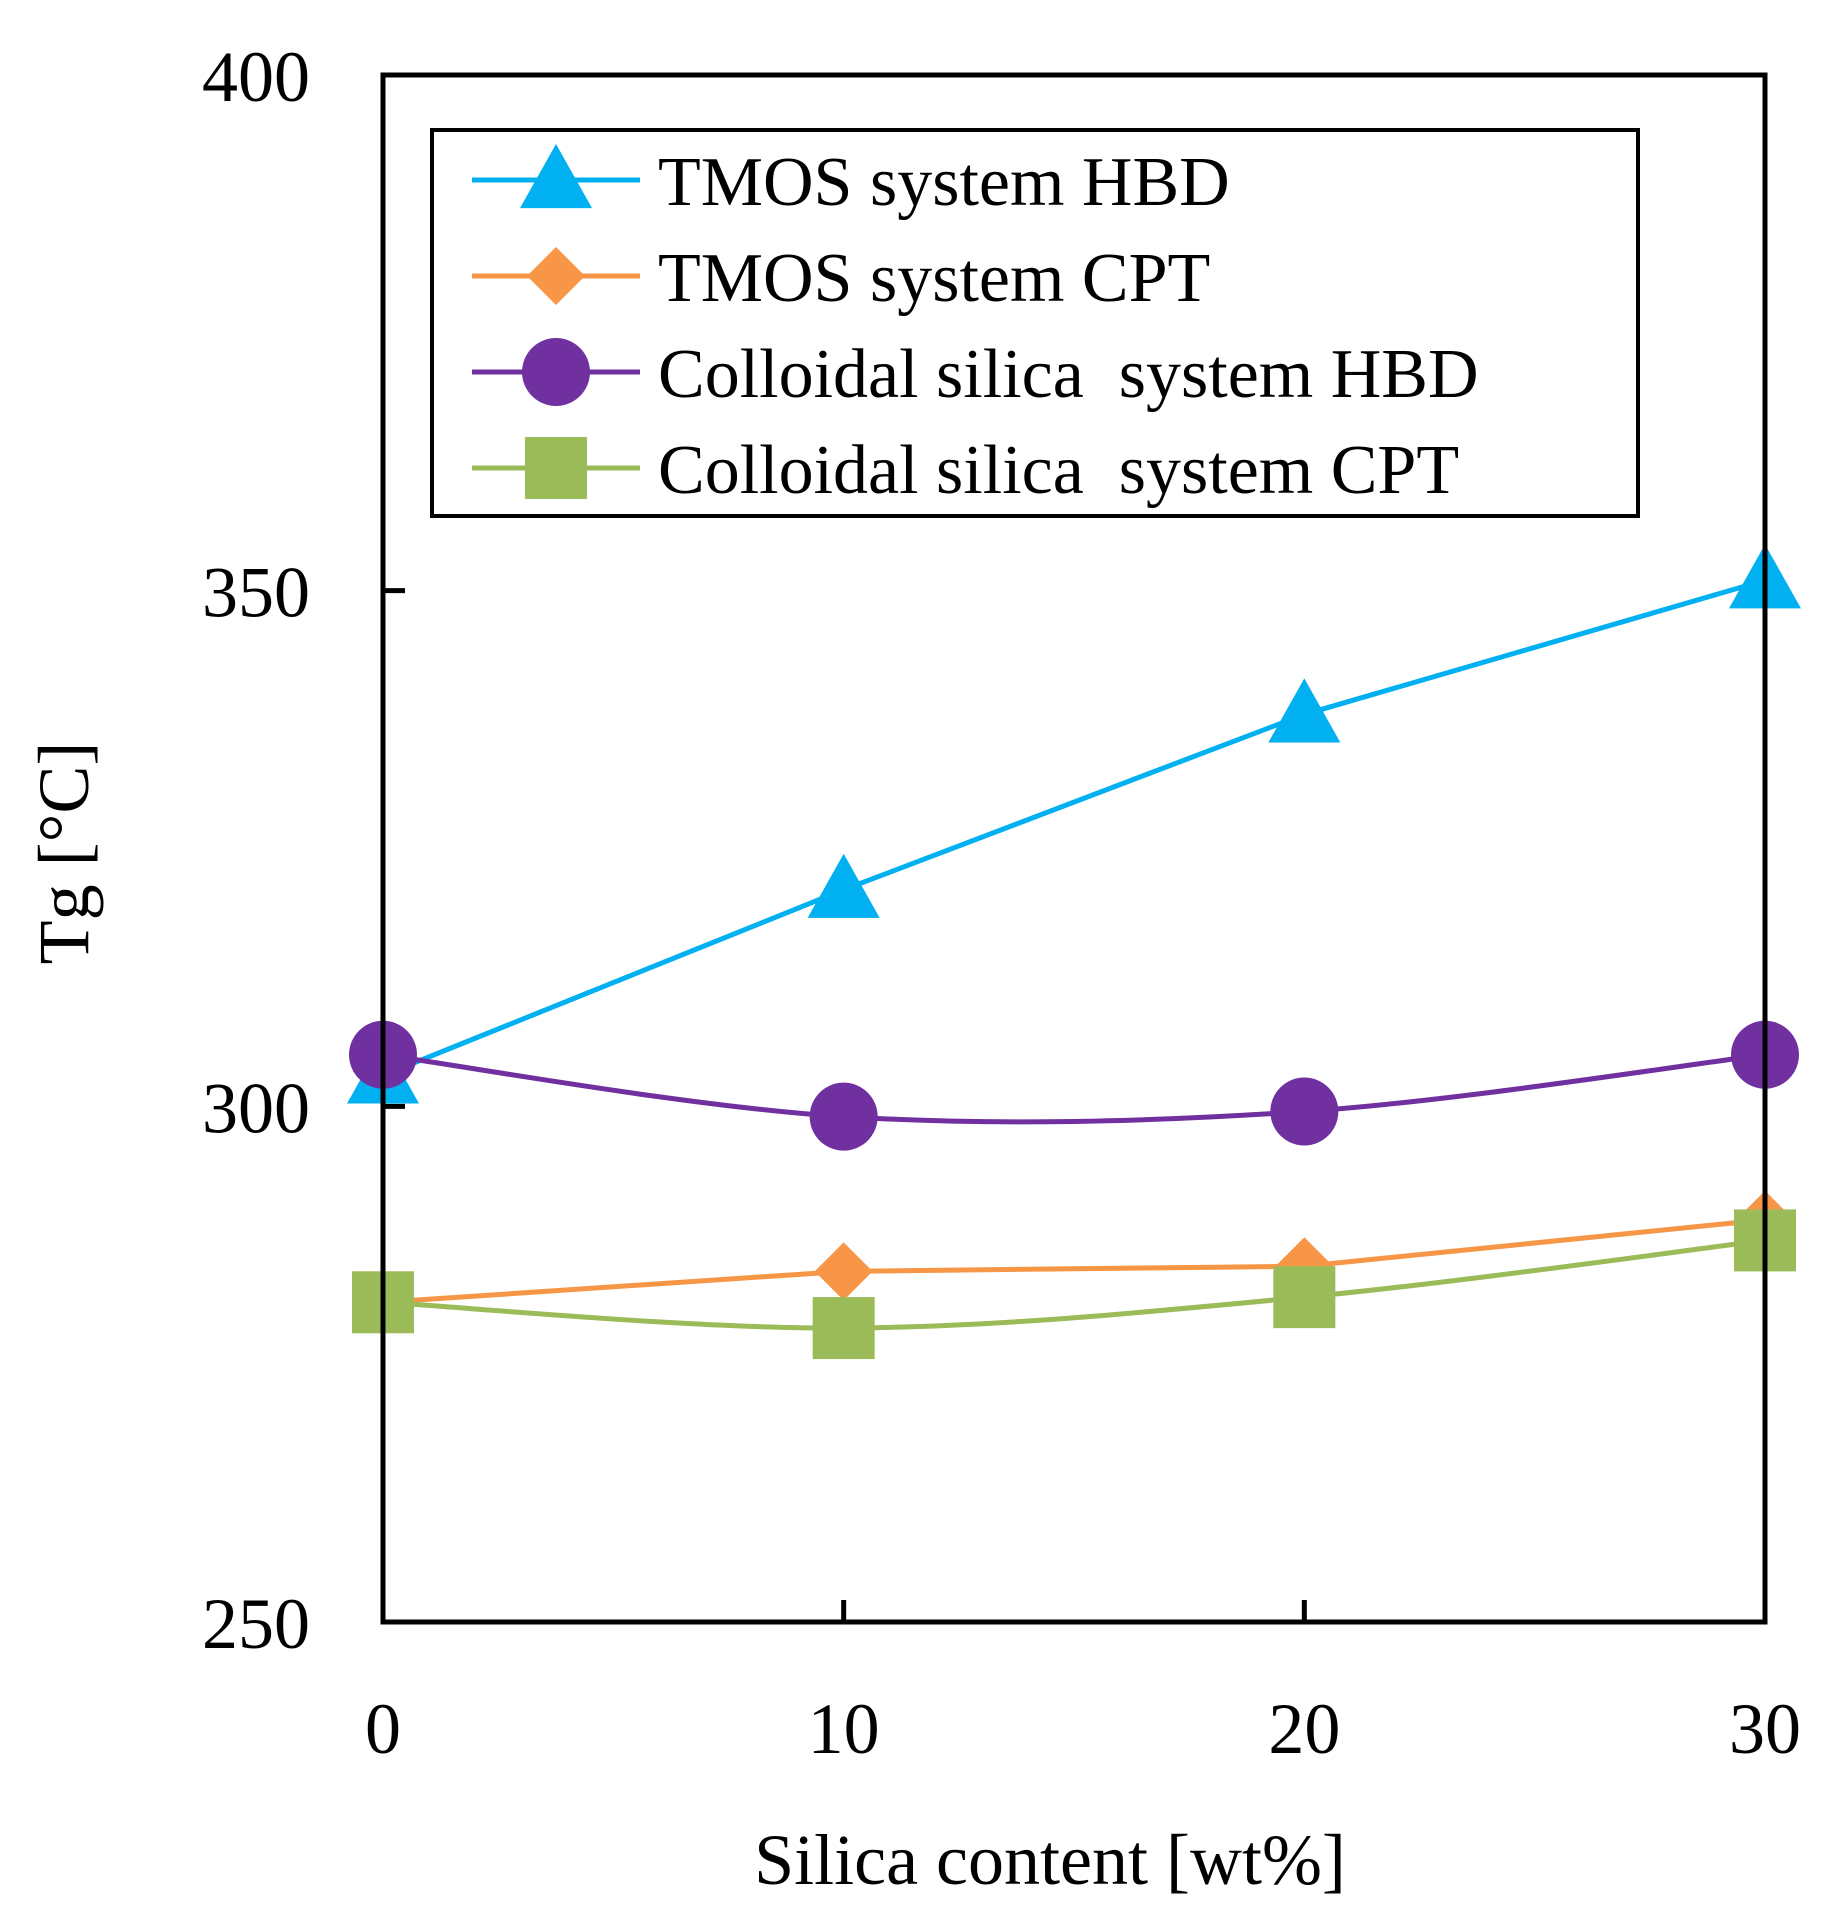  What do you see at coordinates (303, 850) in the screenshot?
I see `y-axis: 250 300 350 400` at bounding box center [303, 850].